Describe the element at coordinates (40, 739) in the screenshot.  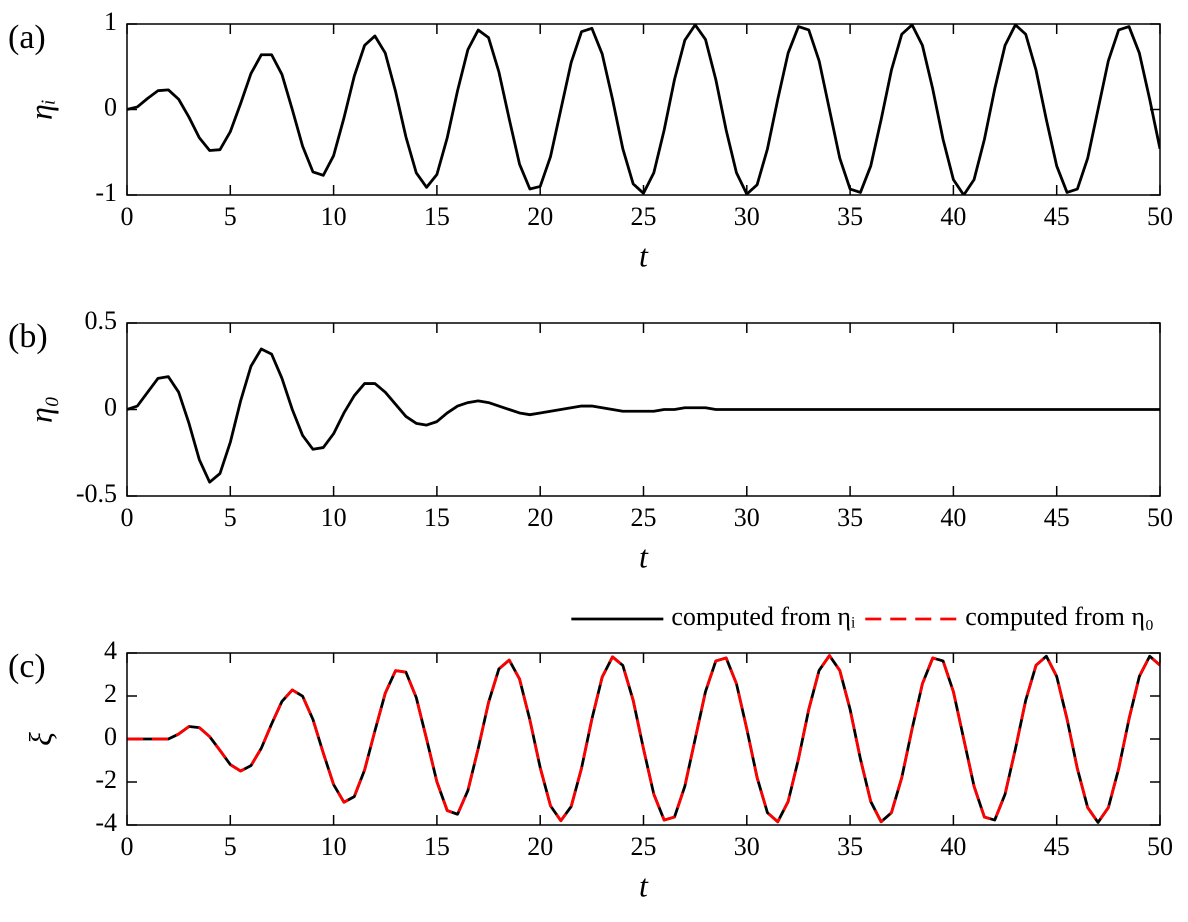
I see `y-axis-label: ξ` at that location.